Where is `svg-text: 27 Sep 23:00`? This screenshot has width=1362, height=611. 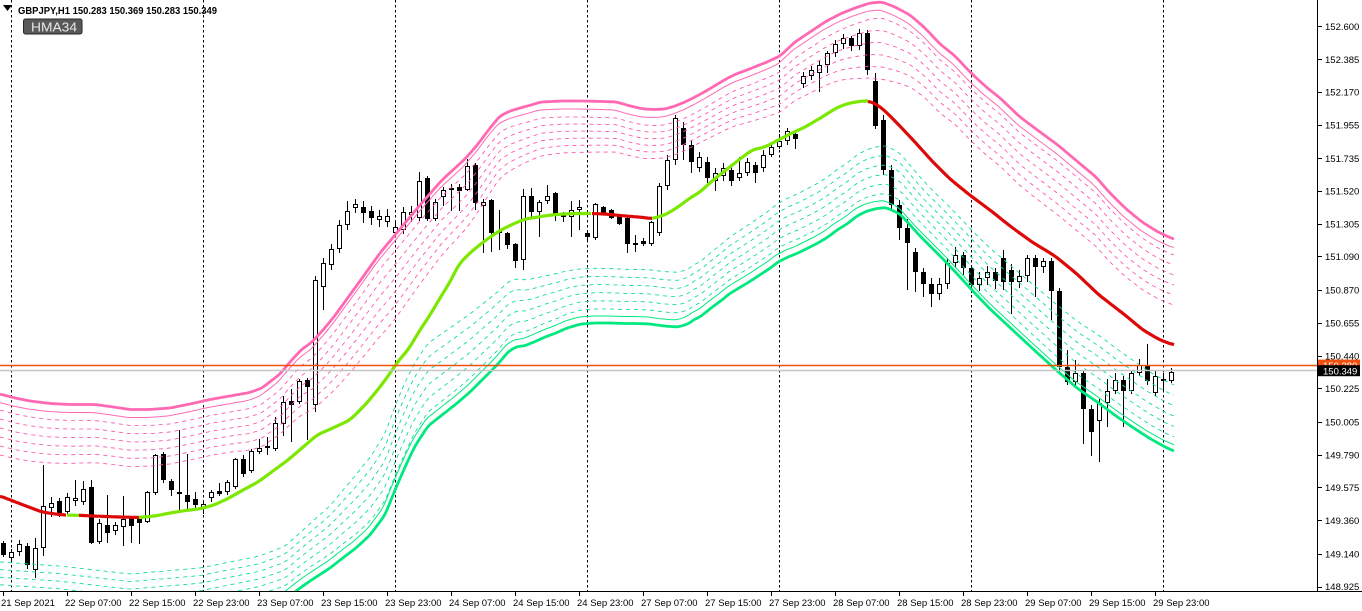
svg-text: 27 Sep 23:00 is located at coordinates (797, 603).